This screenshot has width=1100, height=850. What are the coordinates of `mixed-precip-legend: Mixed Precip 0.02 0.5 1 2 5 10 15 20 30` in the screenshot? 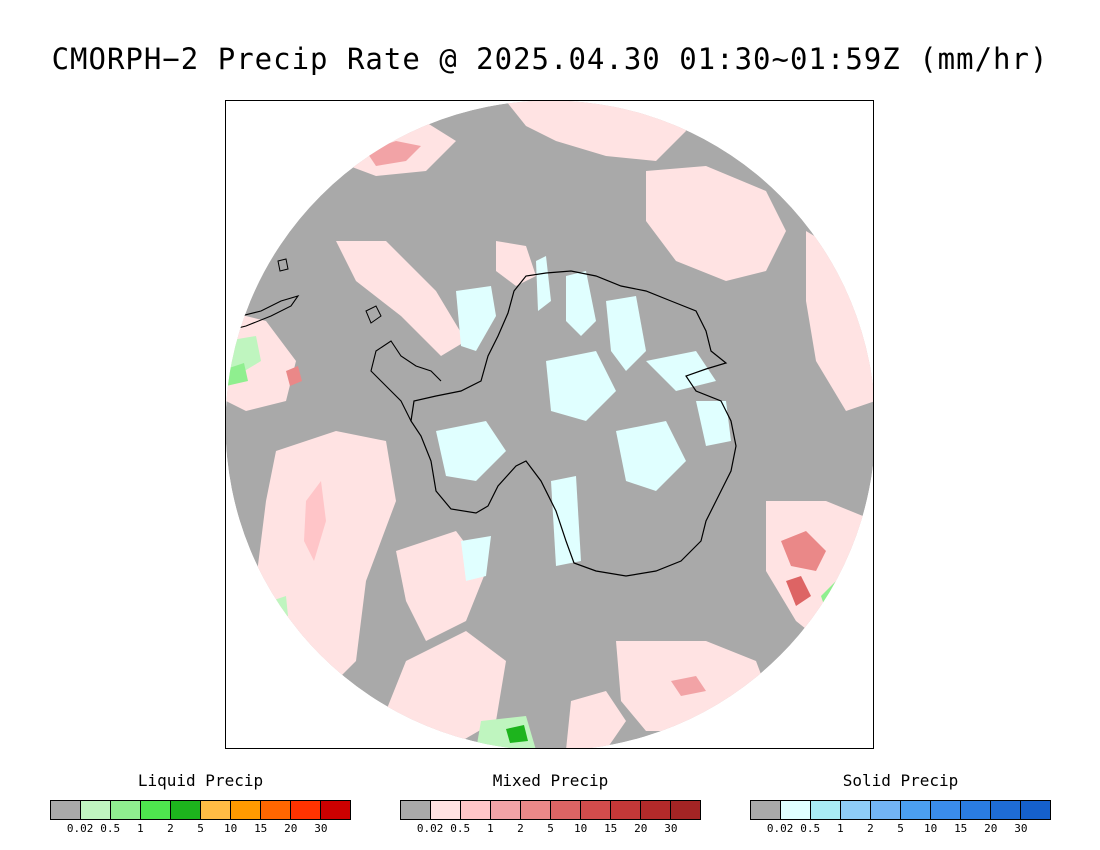 It's located at (550, 804).